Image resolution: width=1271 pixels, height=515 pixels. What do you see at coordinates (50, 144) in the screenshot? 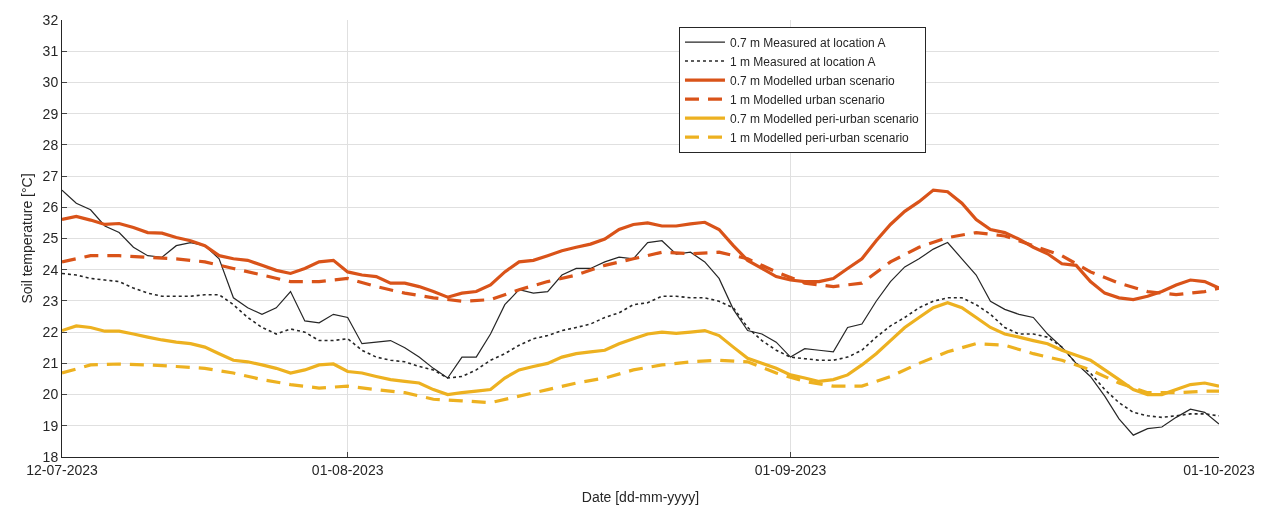
I see `y-tick-label: 28` at bounding box center [50, 144].